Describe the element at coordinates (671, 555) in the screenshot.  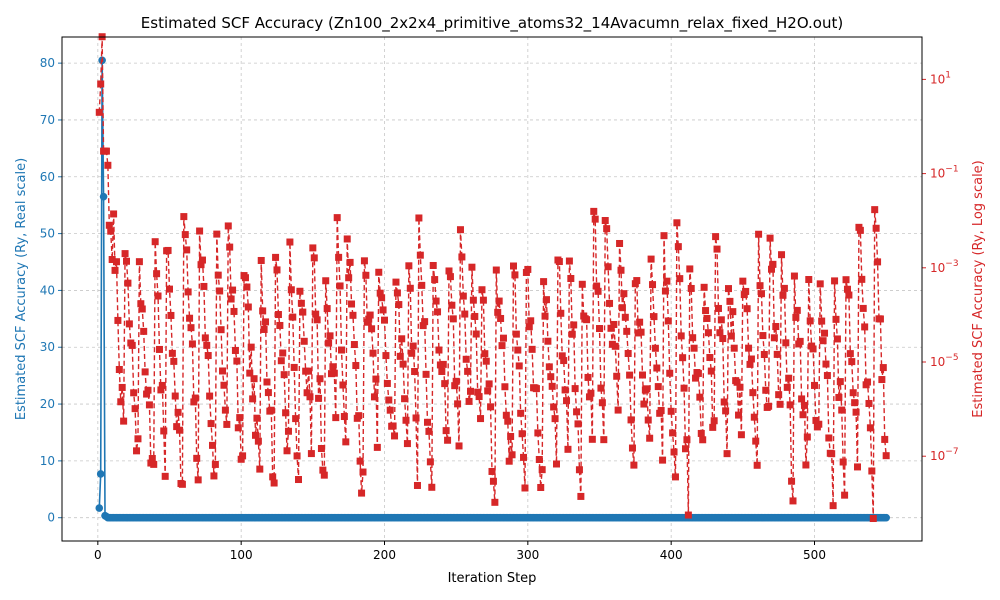
I see `x-tick-label: 400` at that location.